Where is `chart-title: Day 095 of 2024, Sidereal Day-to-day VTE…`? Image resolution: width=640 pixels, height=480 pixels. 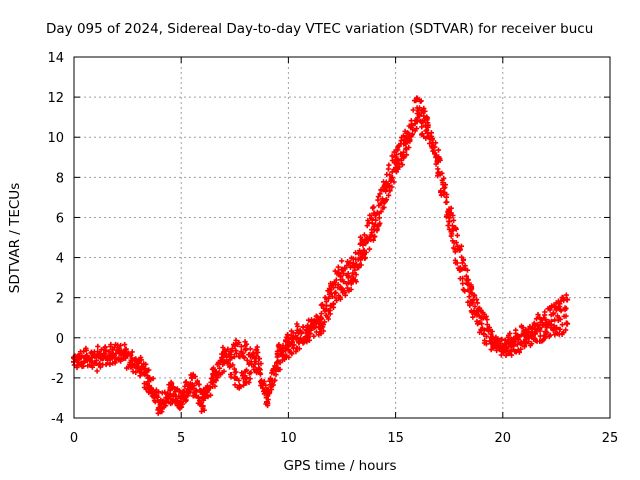 chart-title: Day 095 of 2024, Sidereal Day-to-day VTE… is located at coordinates (319, 29).